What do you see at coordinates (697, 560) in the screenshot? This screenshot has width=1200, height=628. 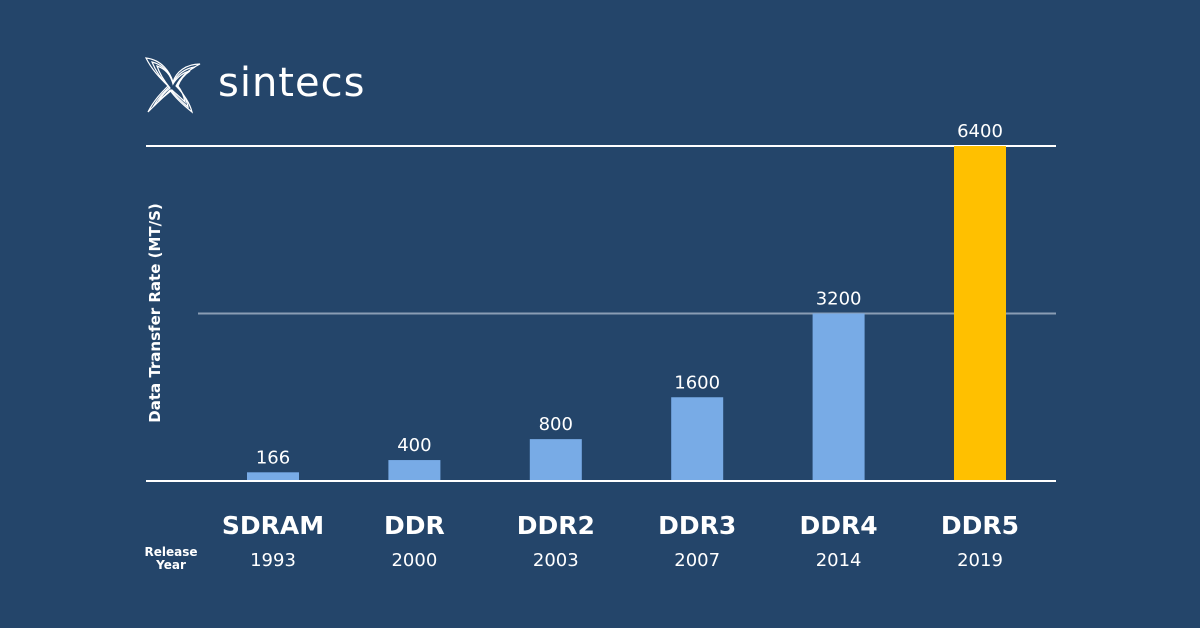 I see `year-label-ddr3: 2007` at bounding box center [697, 560].